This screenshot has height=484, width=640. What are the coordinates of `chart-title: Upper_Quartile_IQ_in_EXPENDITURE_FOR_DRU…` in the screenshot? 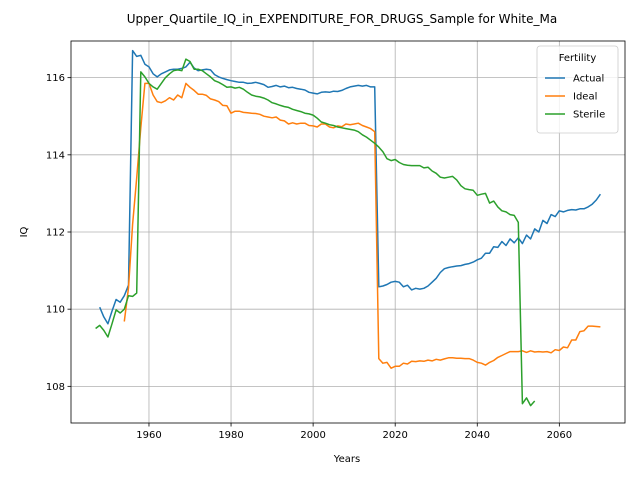 It's located at (342, 19).